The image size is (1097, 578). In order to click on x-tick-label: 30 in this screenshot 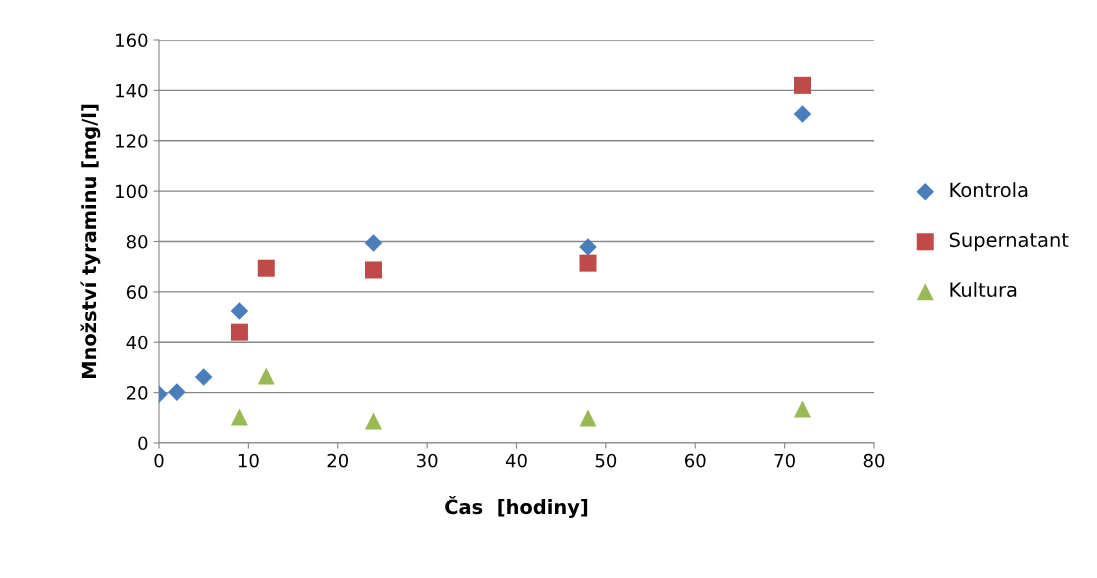, I will do `click(427, 460)`.